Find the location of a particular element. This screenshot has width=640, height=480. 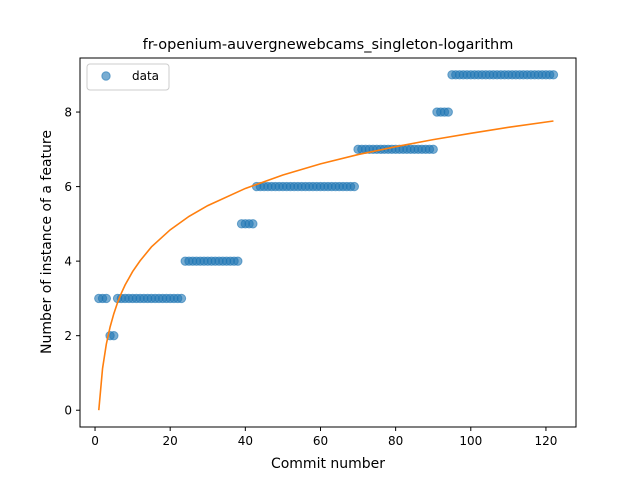

legend-box is located at coordinates (128, 77).